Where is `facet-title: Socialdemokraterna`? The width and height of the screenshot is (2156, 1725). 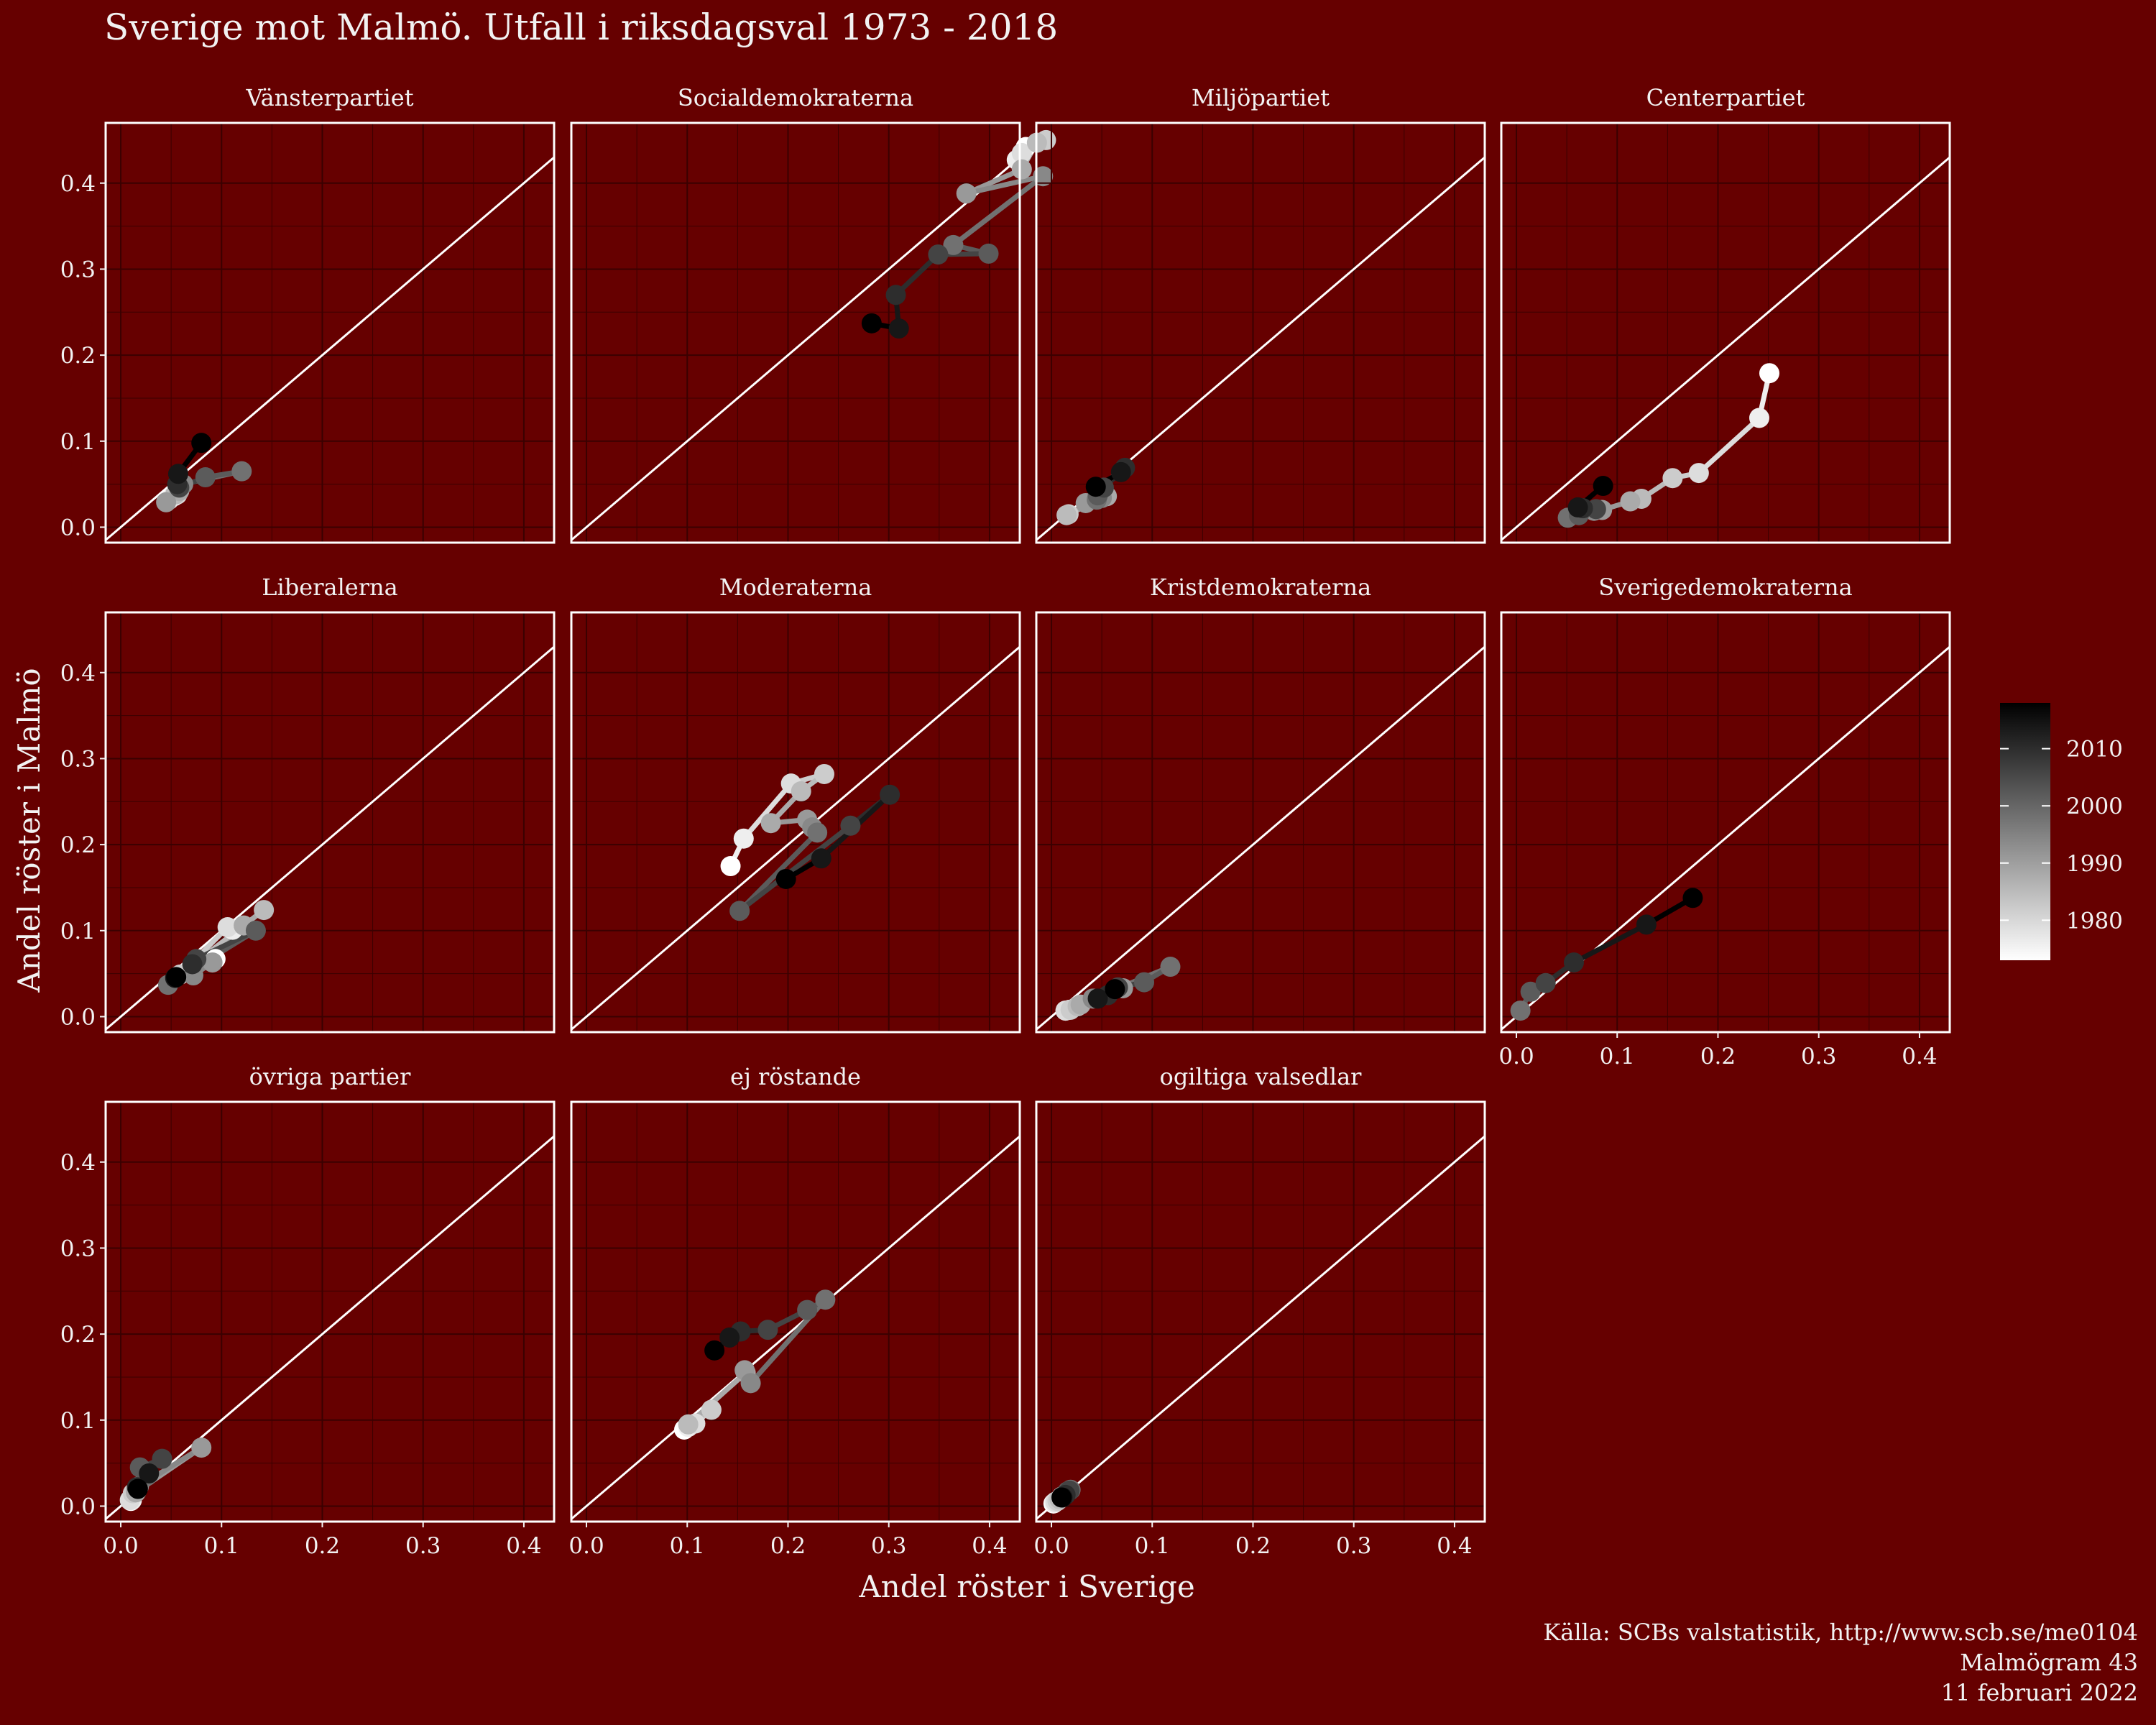 facet-title: Socialdemokraterna is located at coordinates (795, 97).